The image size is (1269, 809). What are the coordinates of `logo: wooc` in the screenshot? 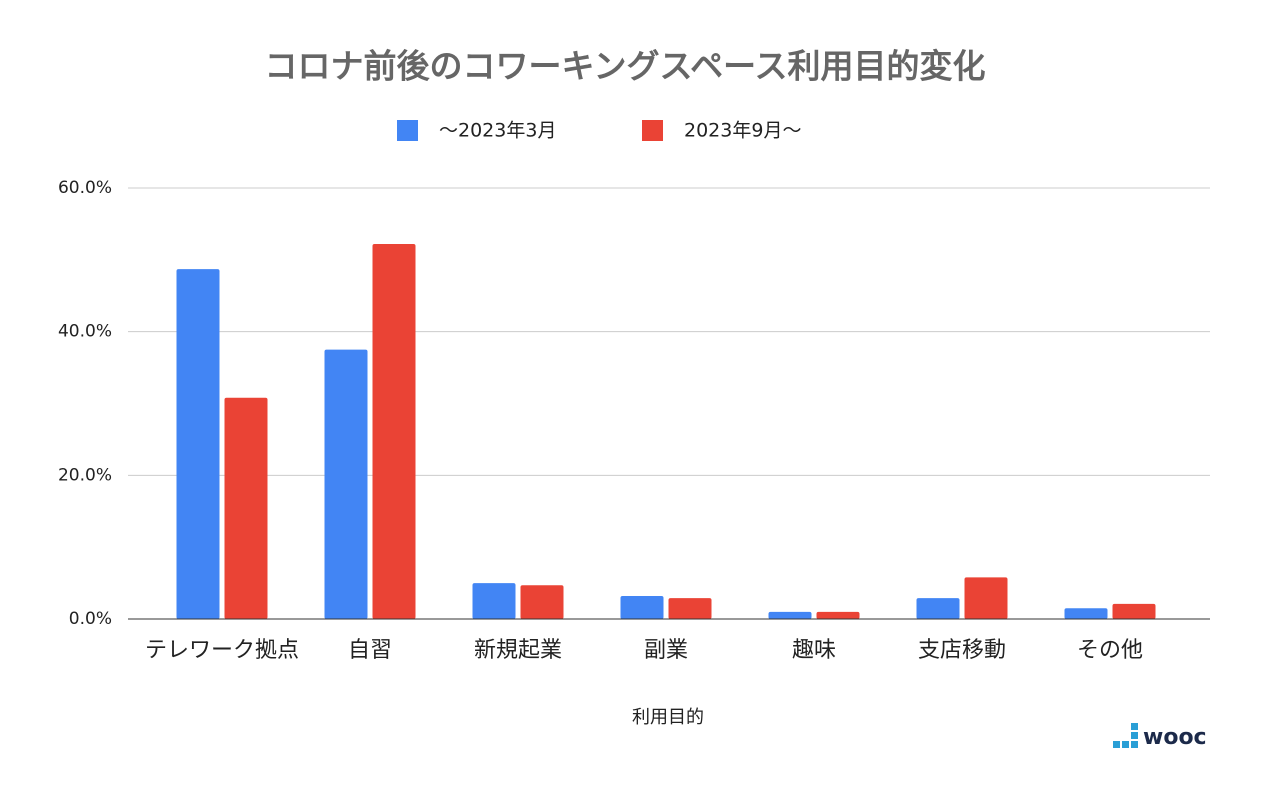 It's located at (1160, 736).